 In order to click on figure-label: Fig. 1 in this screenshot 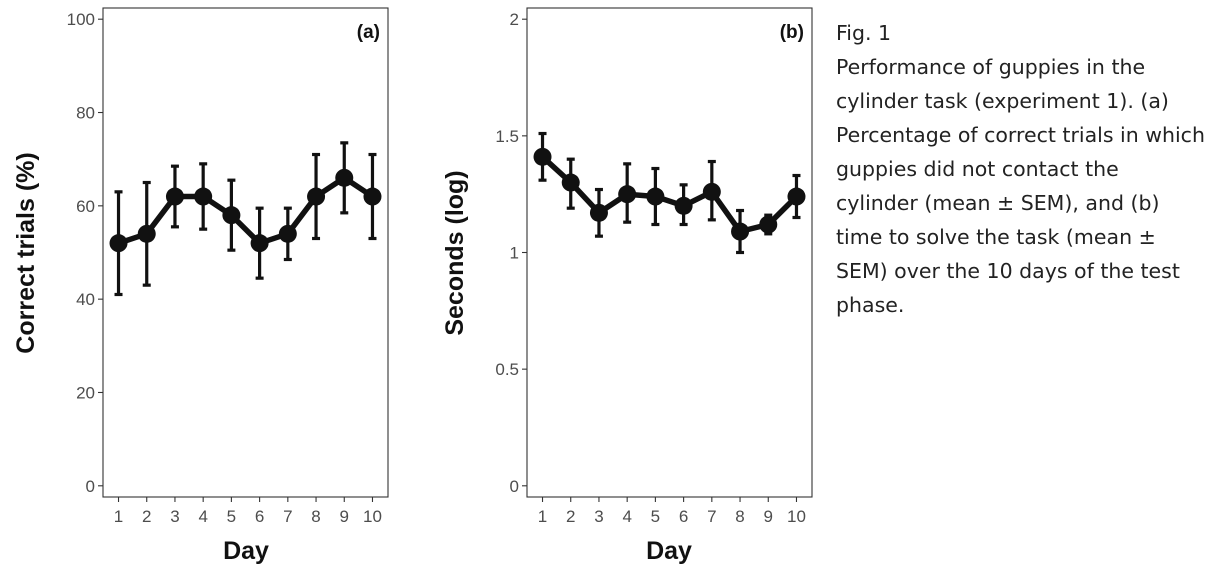, I will do `click(864, 33)`.